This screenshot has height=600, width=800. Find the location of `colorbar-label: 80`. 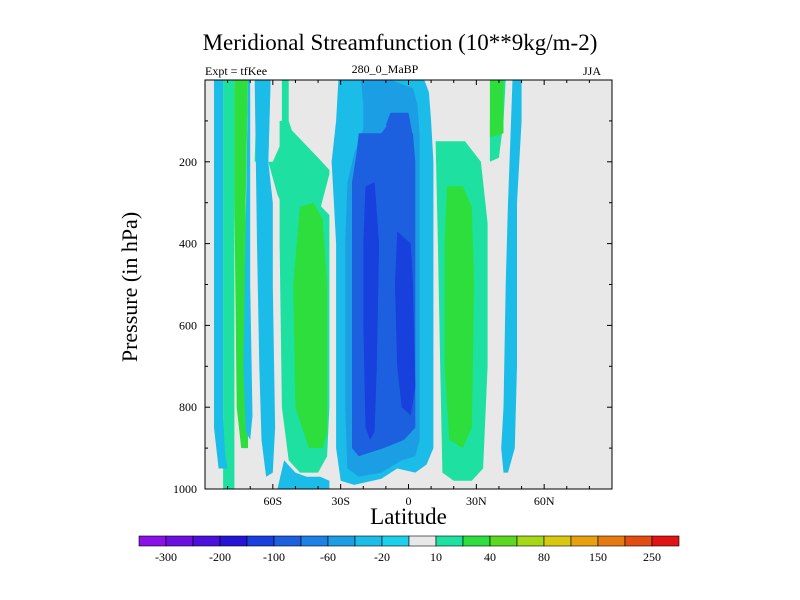

colorbar-label: 80 is located at coordinates (544, 557).